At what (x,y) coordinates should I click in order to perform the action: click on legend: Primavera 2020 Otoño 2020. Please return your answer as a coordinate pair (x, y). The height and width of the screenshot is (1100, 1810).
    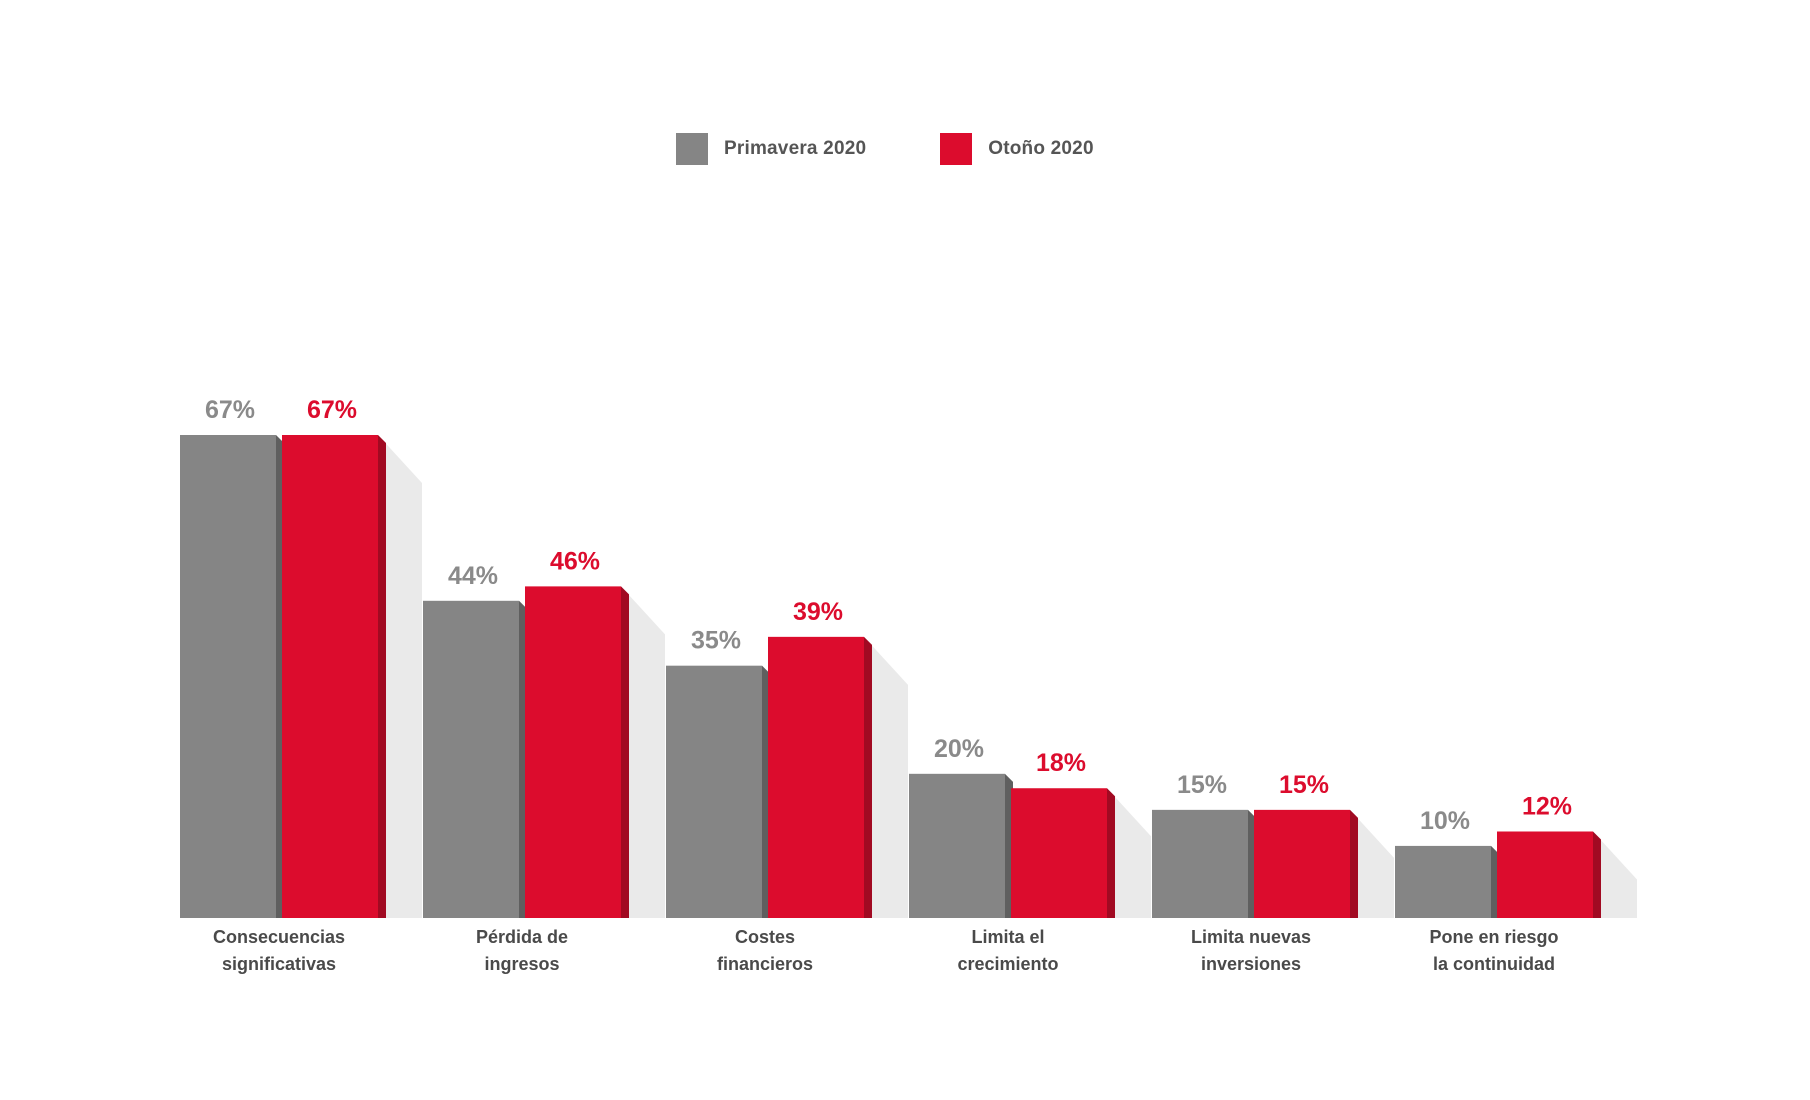
    Looking at the image, I should click on (885, 149).